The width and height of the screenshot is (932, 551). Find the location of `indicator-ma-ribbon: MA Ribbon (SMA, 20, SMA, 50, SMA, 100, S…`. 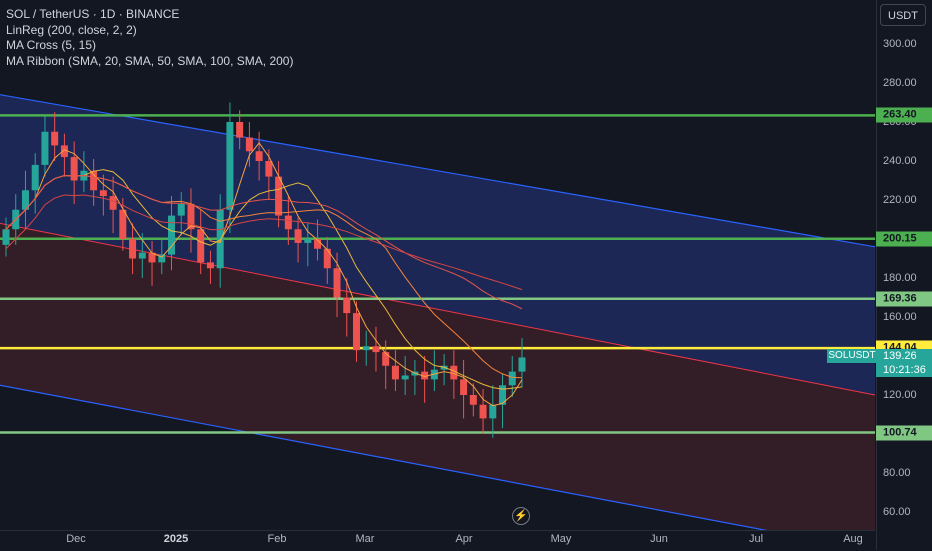

indicator-ma-ribbon: MA Ribbon (SMA, 20, SMA, 50, SMA, 100, S… is located at coordinates (150, 60).